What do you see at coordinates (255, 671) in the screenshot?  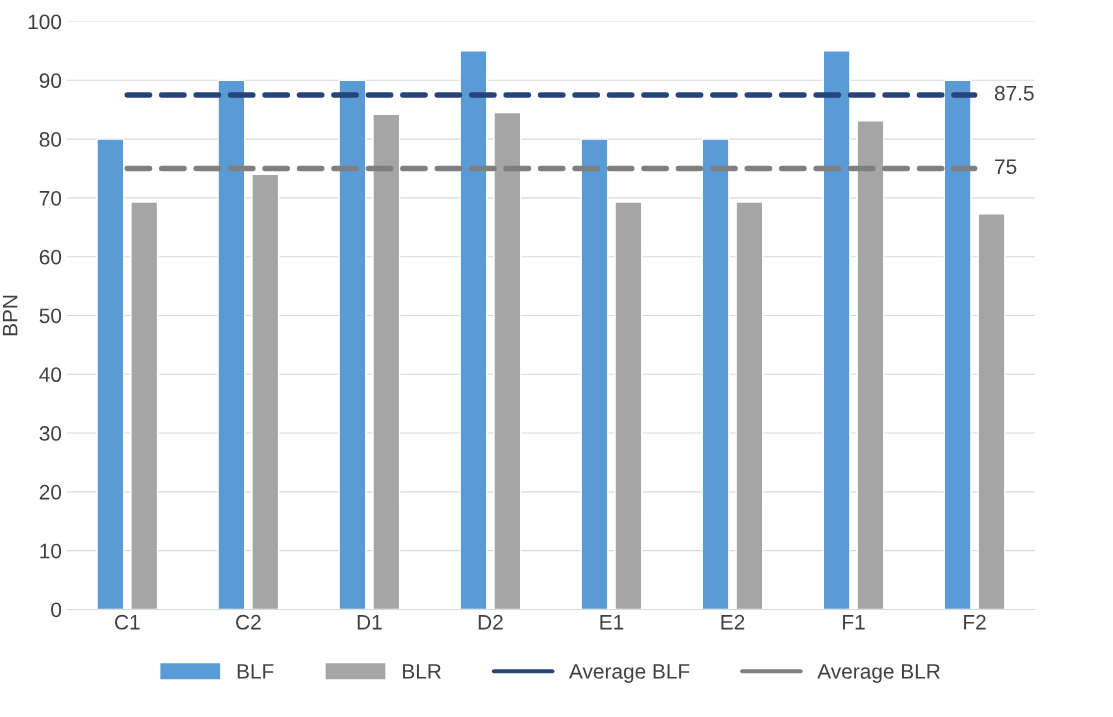 I see `legend-label: BLF` at bounding box center [255, 671].